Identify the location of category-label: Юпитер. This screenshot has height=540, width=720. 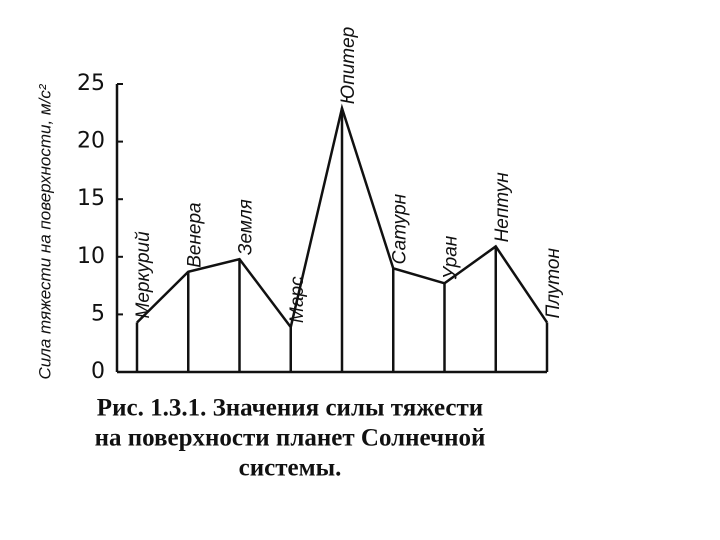
(348, 65).